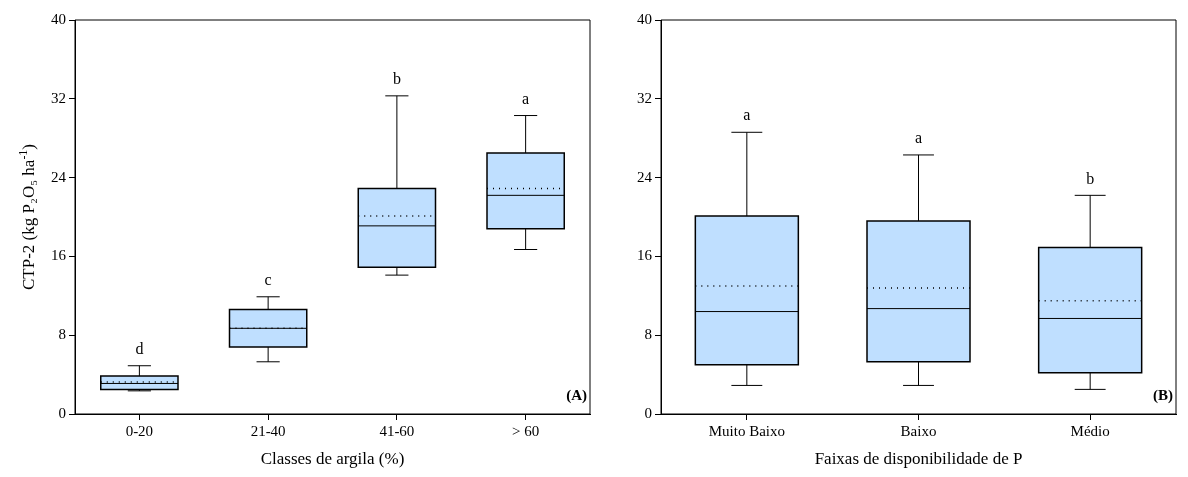 This screenshot has height=477, width=1188. What do you see at coordinates (1090, 430) in the screenshot?
I see `x-tick-label: Médio` at bounding box center [1090, 430].